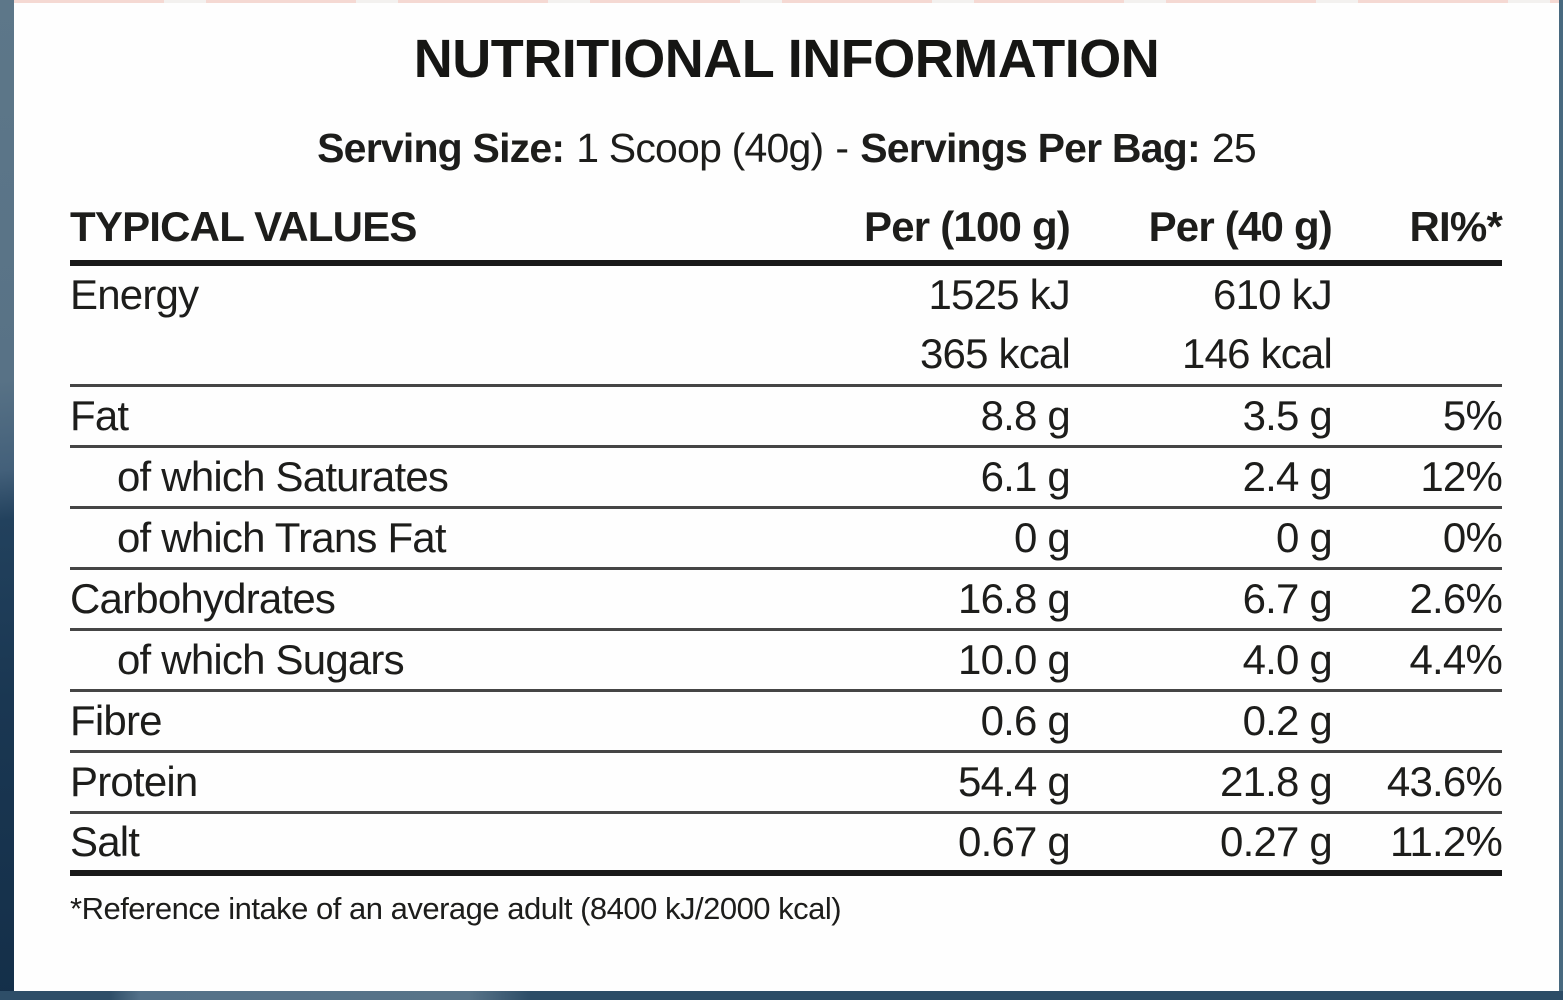 Image resolution: width=1563 pixels, height=1000 pixels. I want to click on table-row-protein: Protein 54.4 g 21.8 g 43.6%, so click(786, 782).